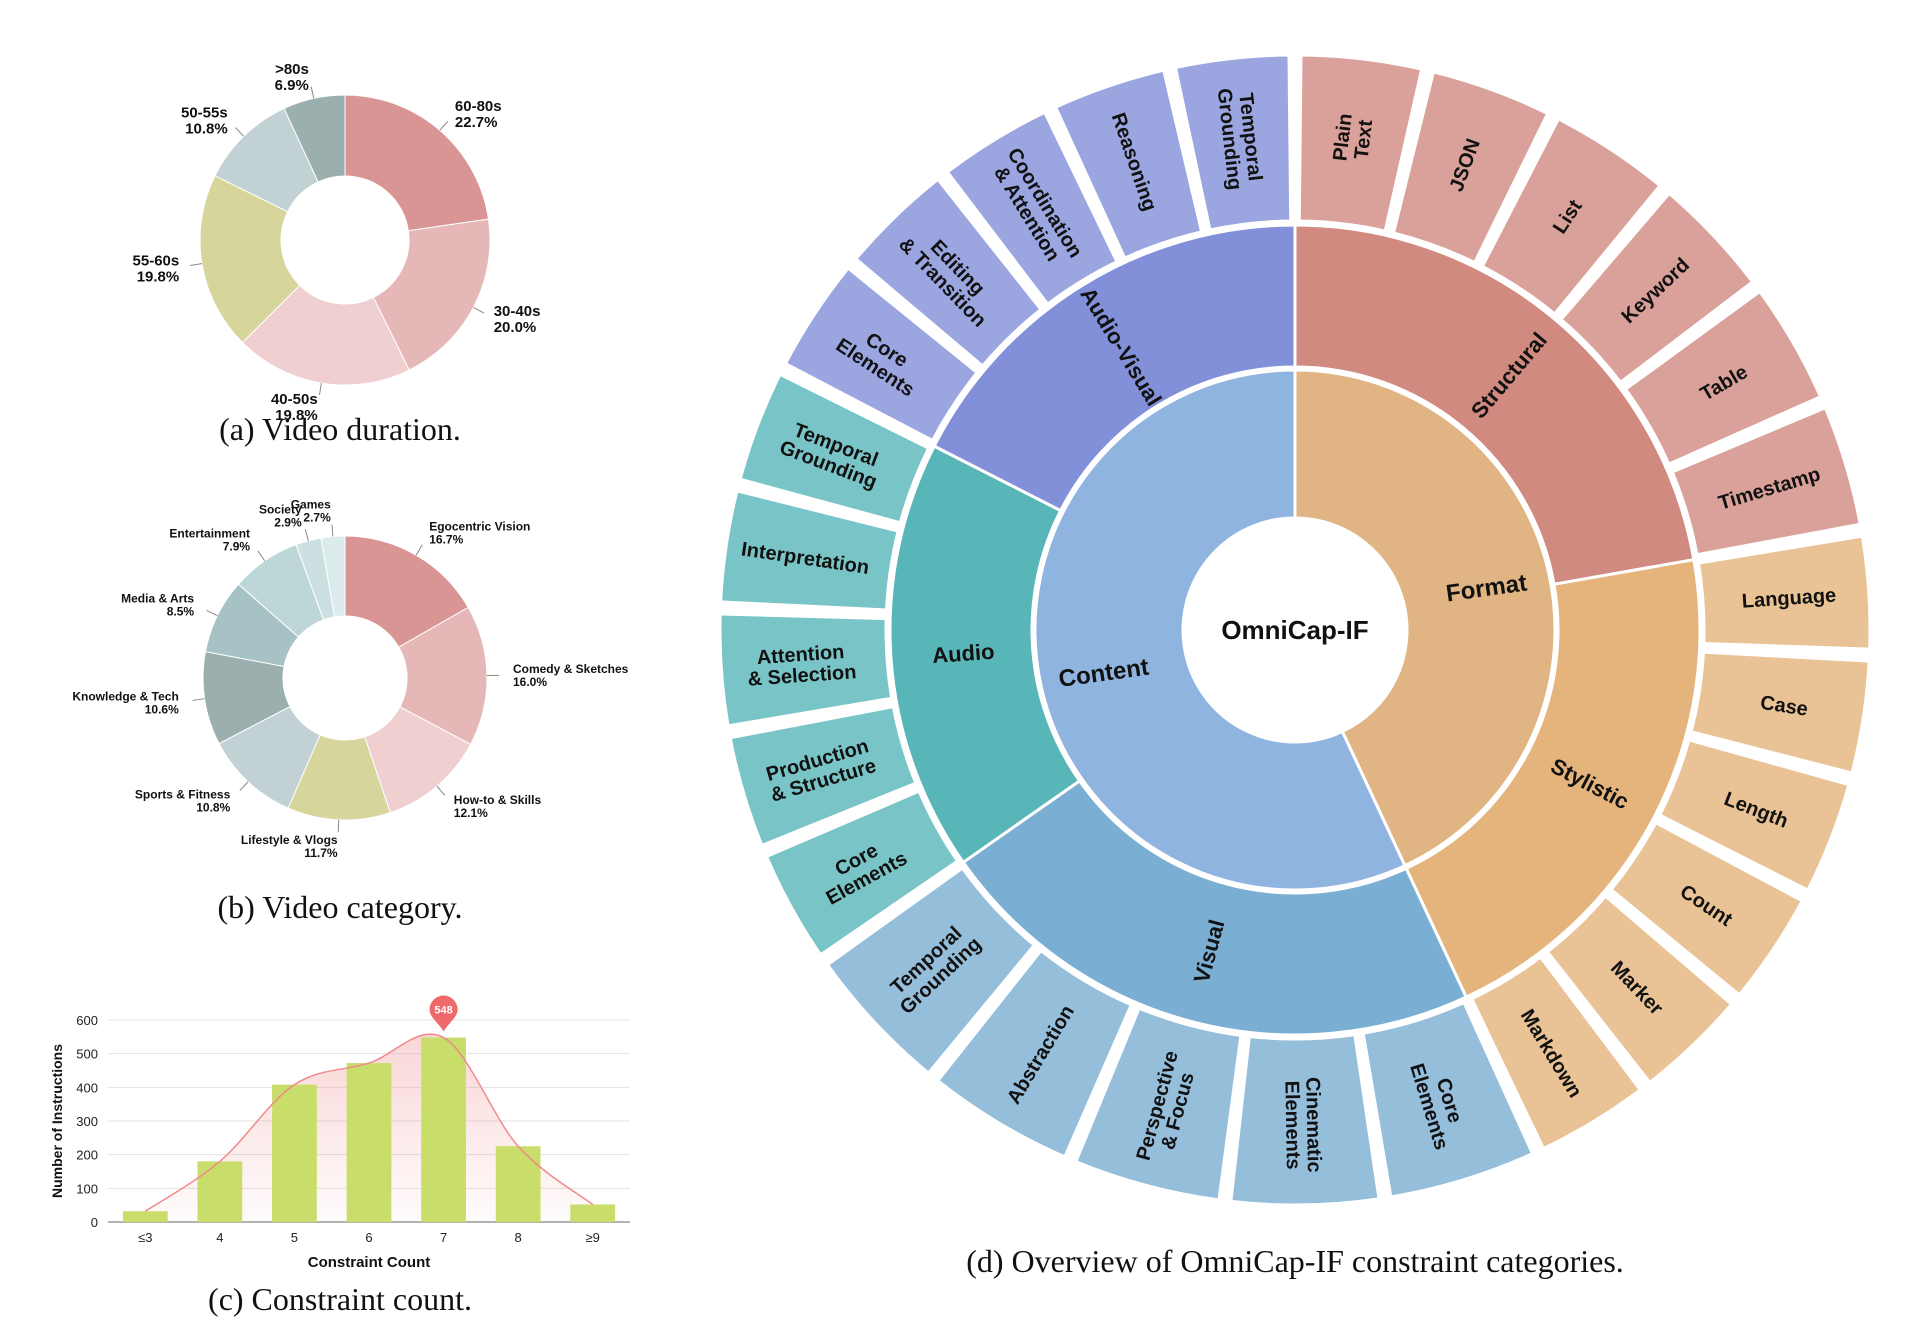 This screenshot has height=1332, width=1919. What do you see at coordinates (571, 669) in the screenshot?
I see `slice-label: Comedy & Sketches` at bounding box center [571, 669].